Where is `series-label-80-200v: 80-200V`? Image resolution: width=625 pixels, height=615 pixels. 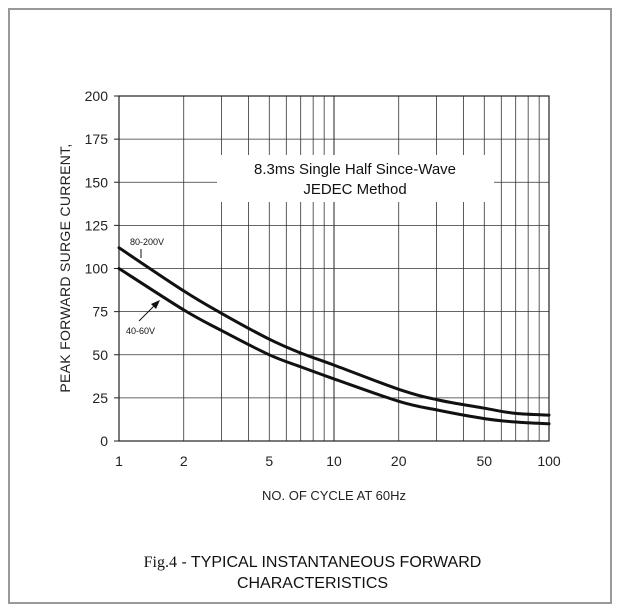 series-label-80-200v: 80-200V is located at coordinates (147, 247).